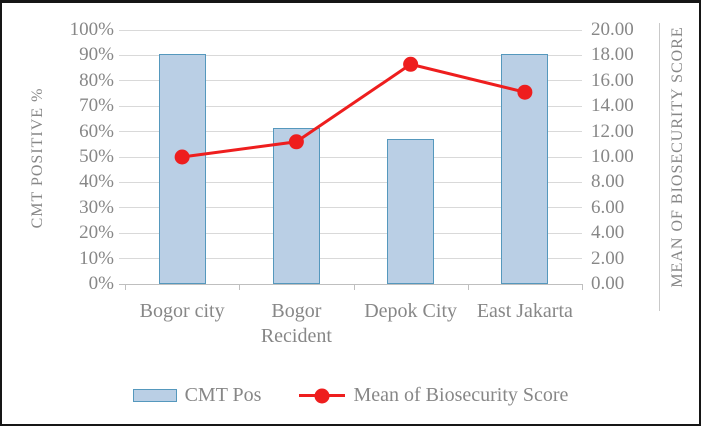 This screenshot has height=426, width=701. Describe the element at coordinates (296, 323) in the screenshot. I see `category-label: Bogor Recident` at that location.